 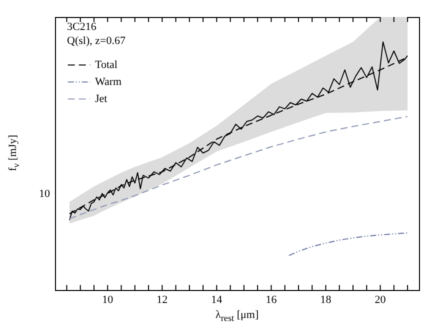 What do you see at coordinates (326, 300) in the screenshot?
I see `x-tick-label: 18` at bounding box center [326, 300].